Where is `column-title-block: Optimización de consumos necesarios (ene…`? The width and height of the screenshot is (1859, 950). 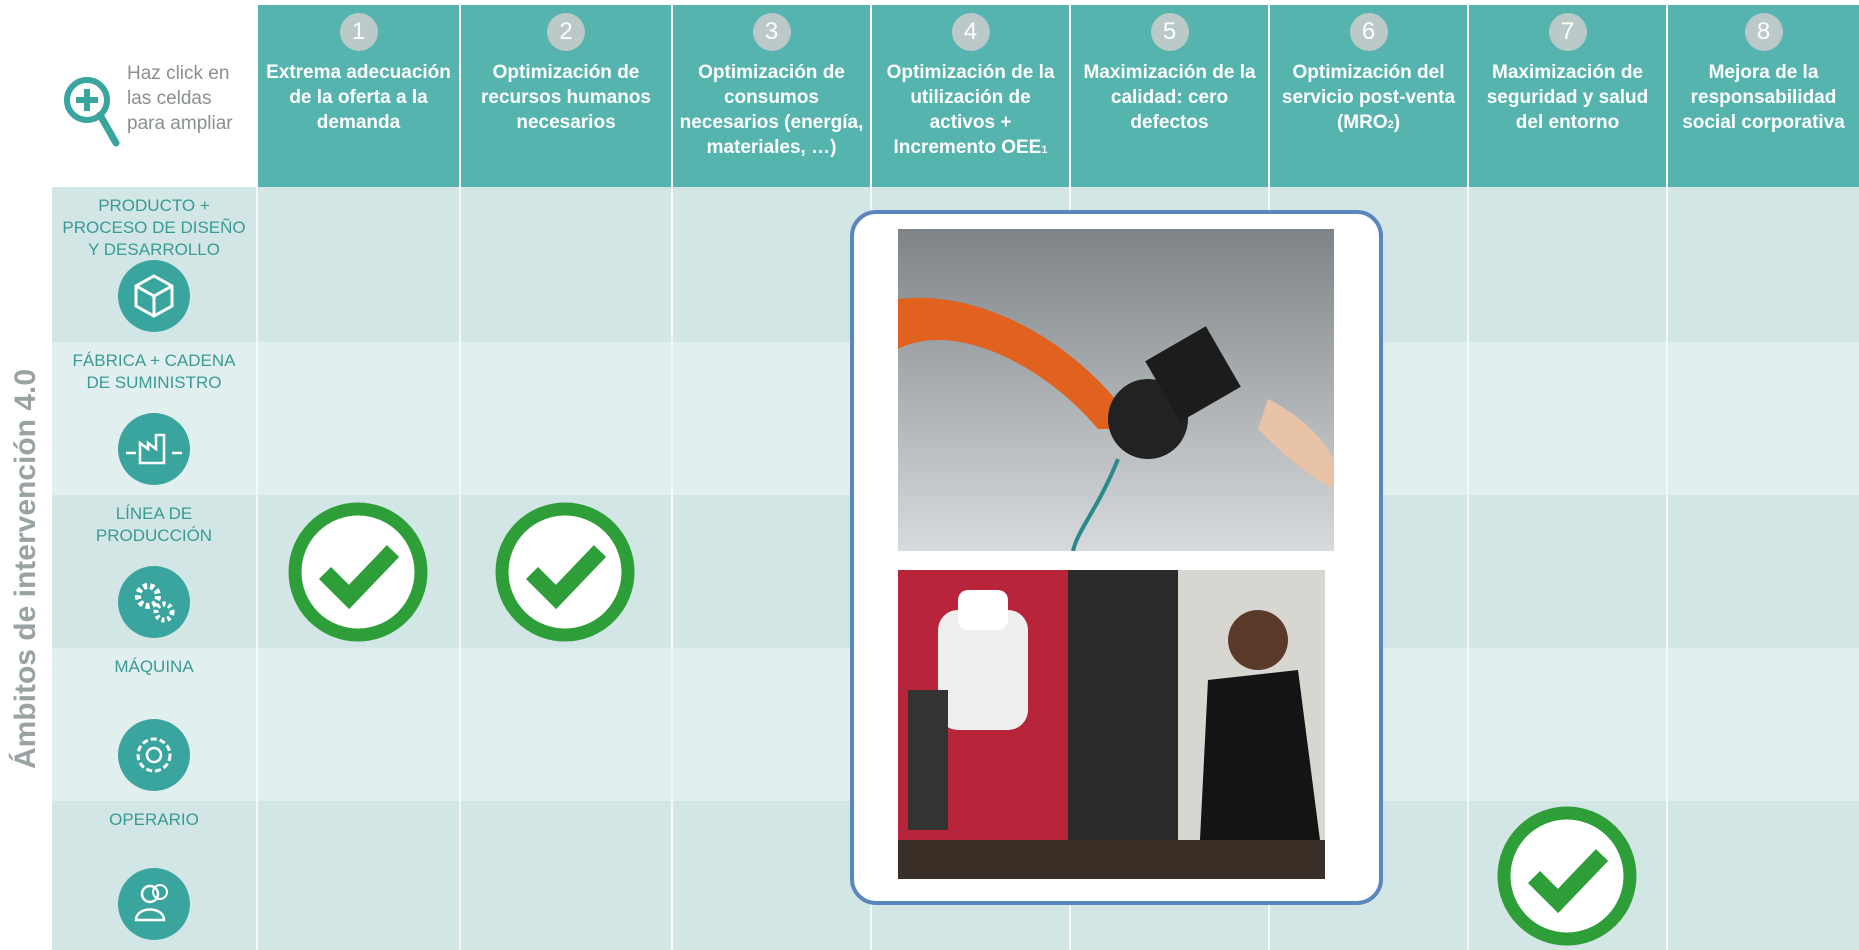
column-title-block: Optimización de consumos necesarios (ene… is located at coordinates (771, 105).